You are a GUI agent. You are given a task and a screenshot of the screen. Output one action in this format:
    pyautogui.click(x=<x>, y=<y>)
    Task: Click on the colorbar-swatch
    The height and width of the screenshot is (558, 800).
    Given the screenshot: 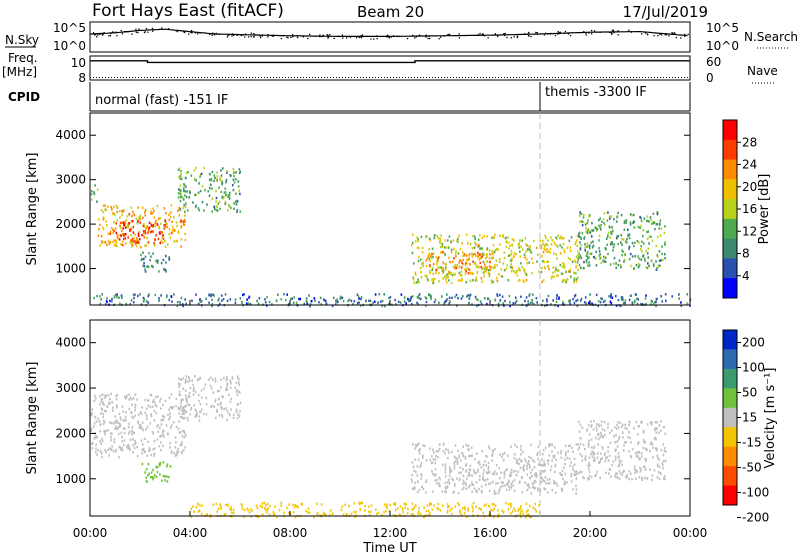 What is the action you would take?
    pyautogui.click(x=730, y=130)
    